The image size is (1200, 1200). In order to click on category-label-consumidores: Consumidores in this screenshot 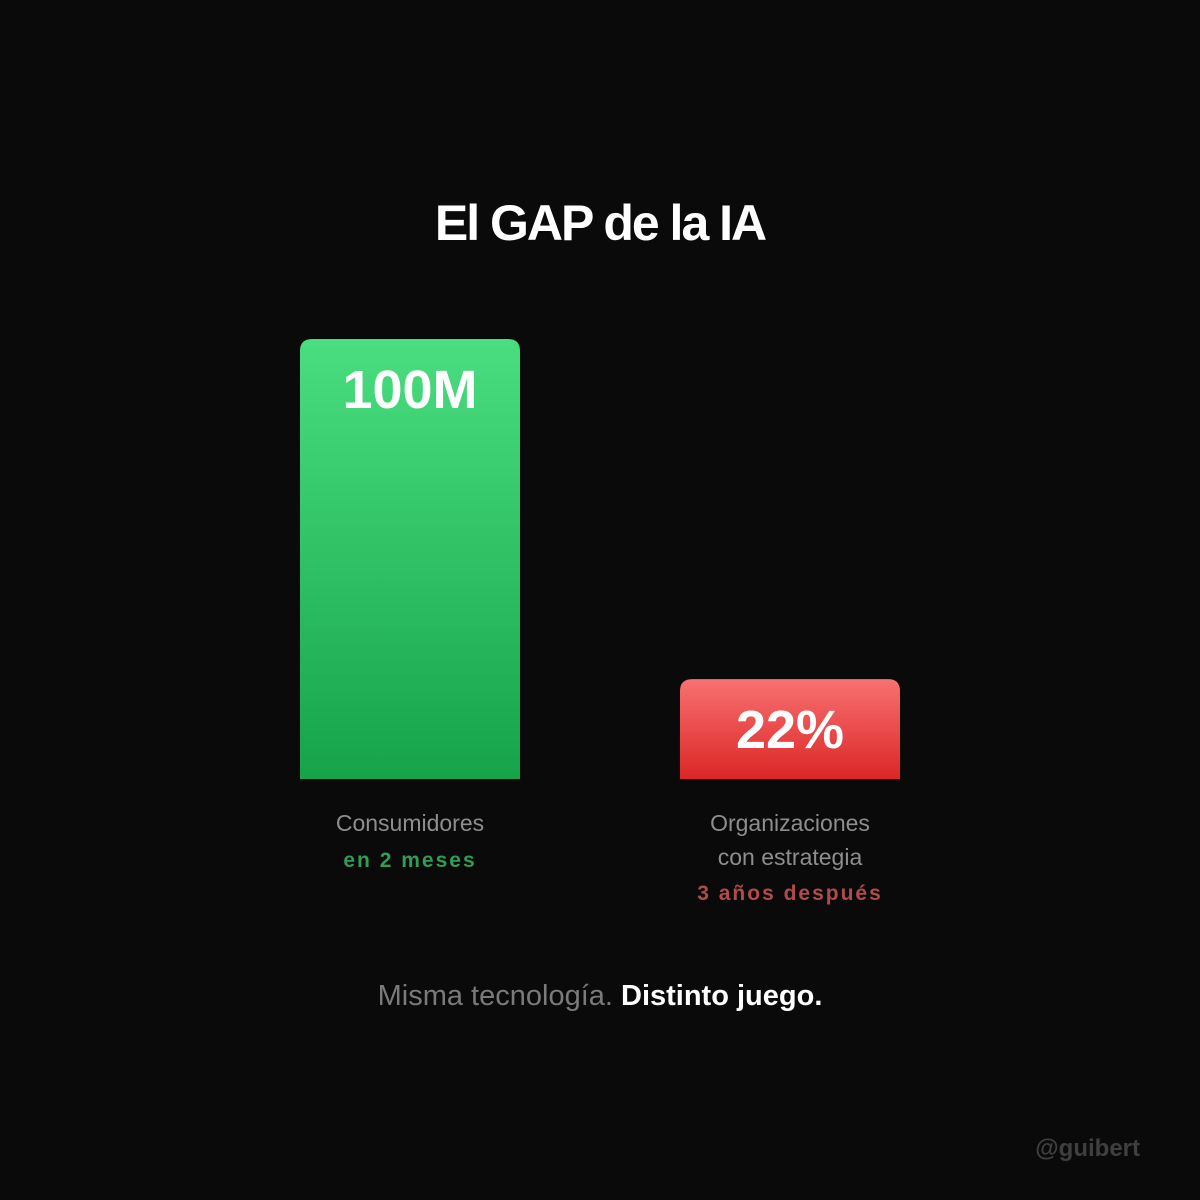, I will do `click(410, 823)`.